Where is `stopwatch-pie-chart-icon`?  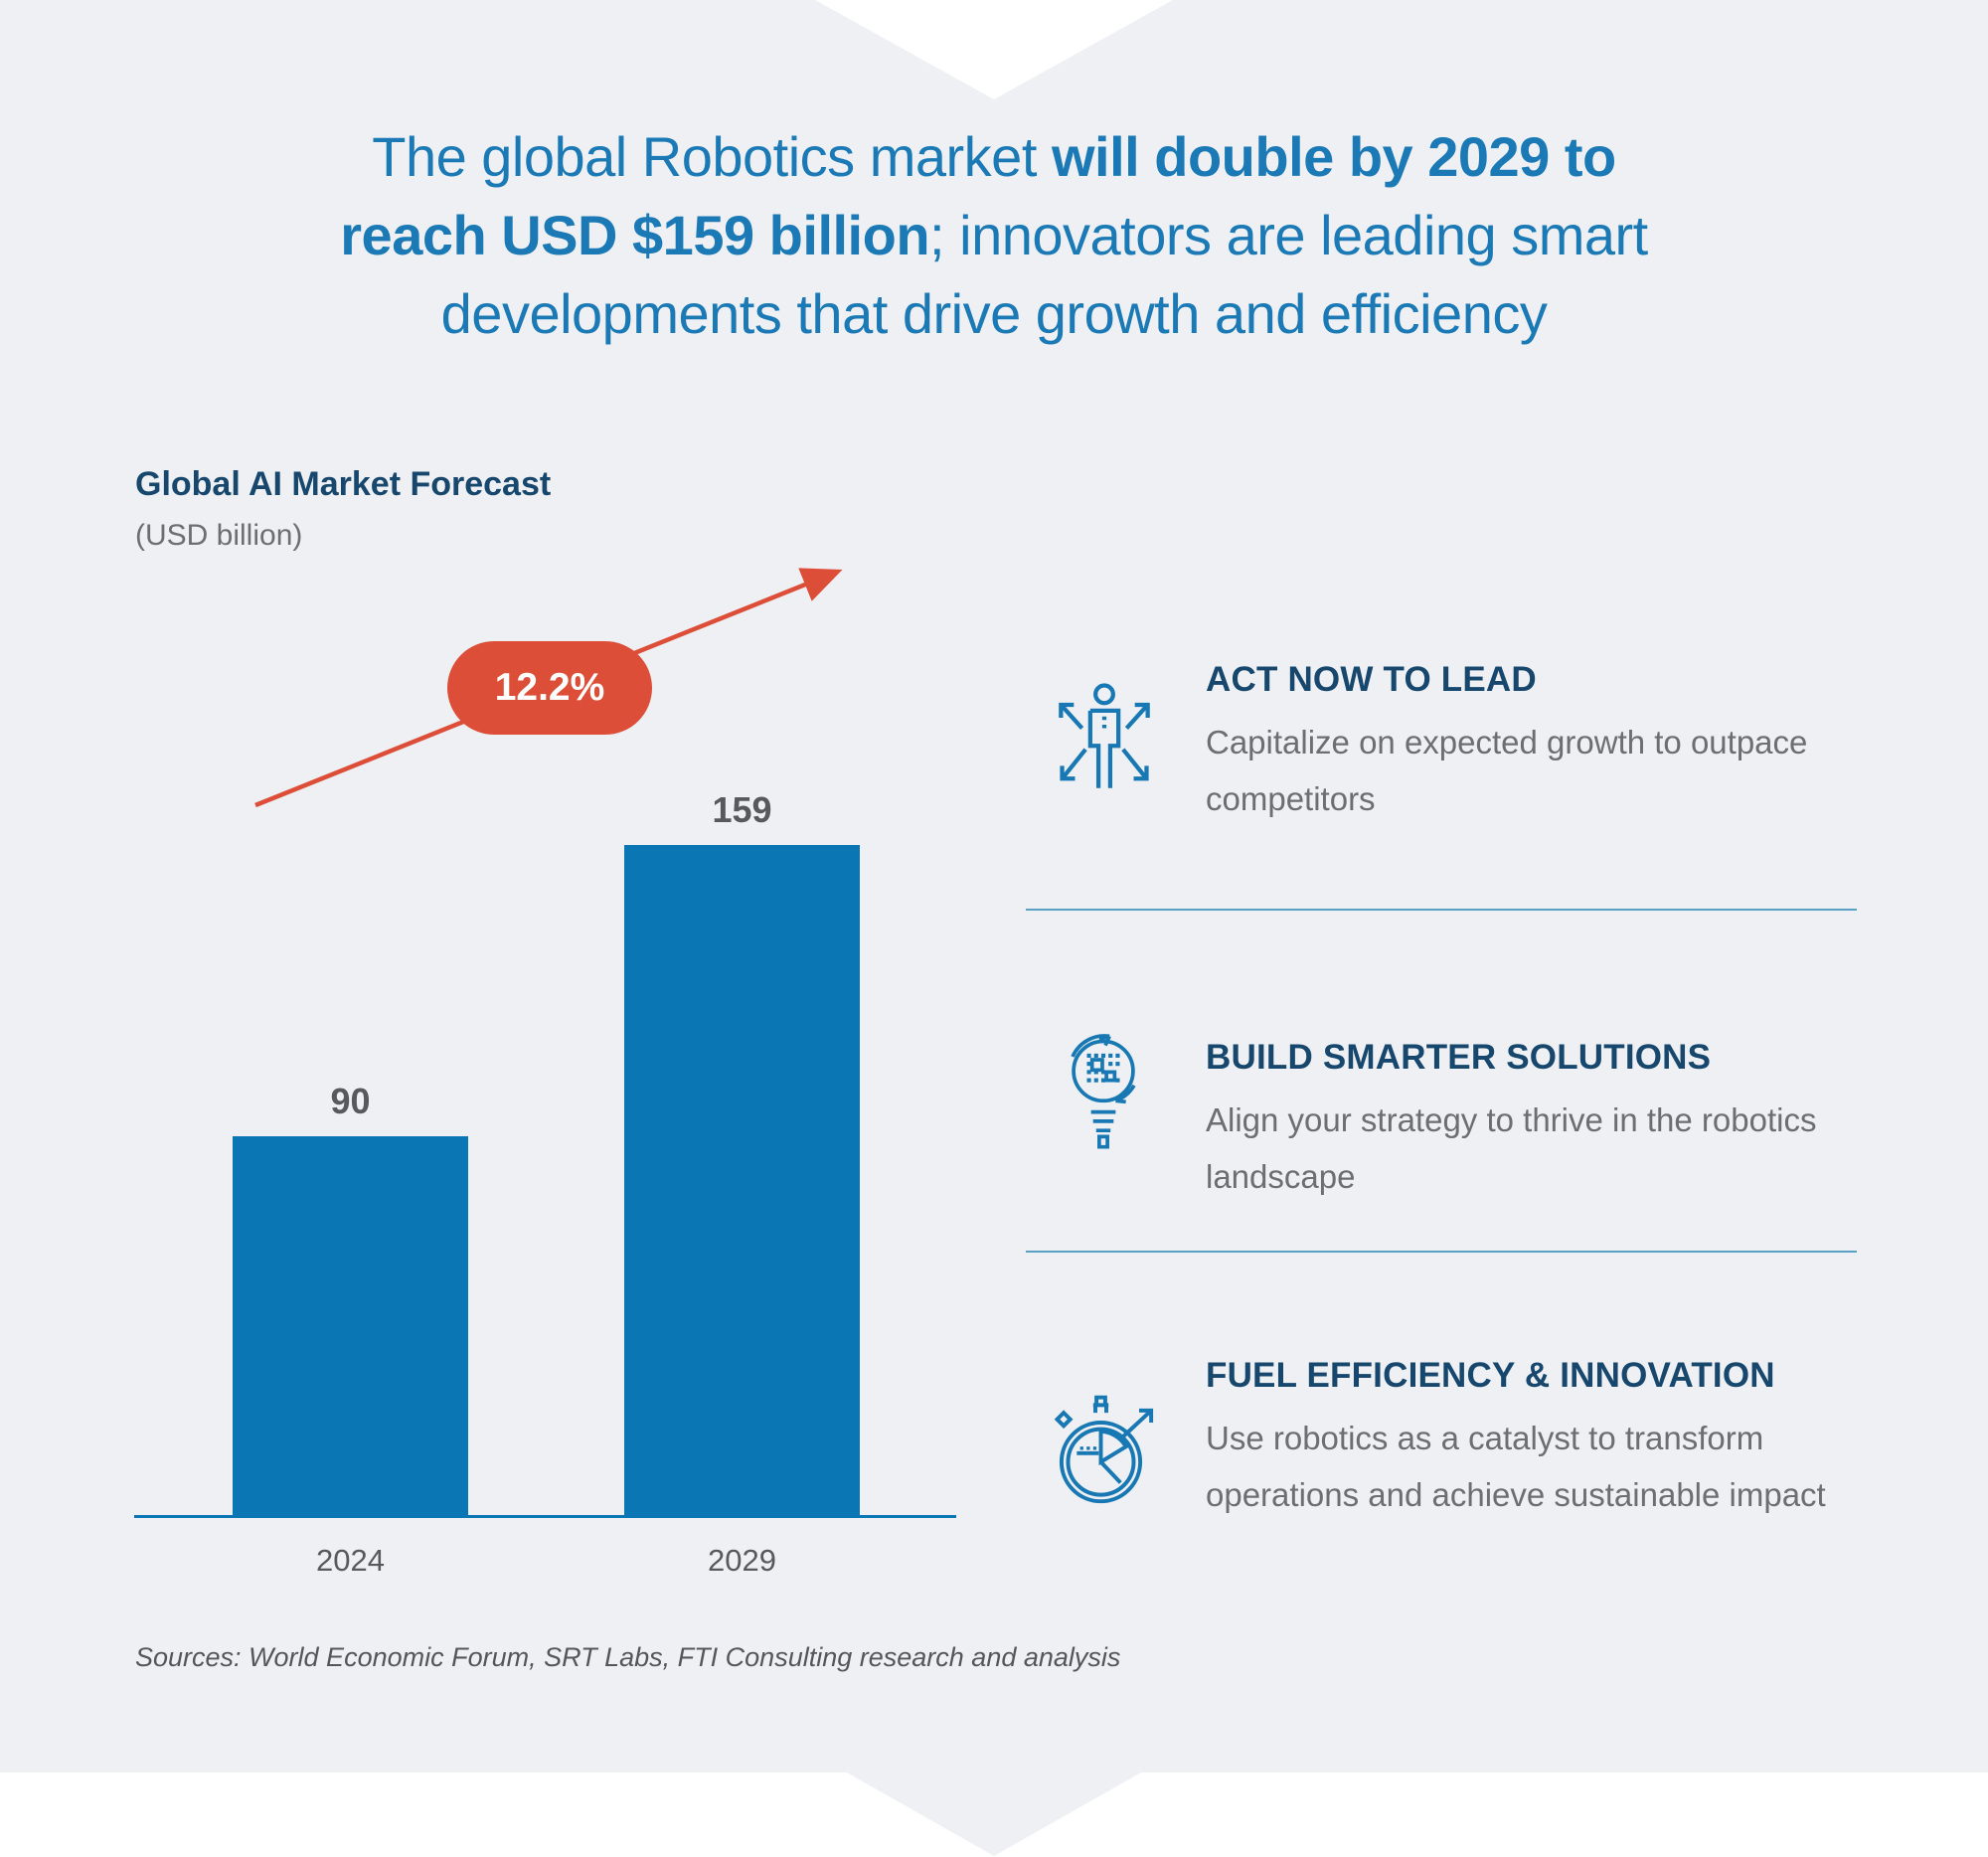 stopwatch-pie-chart-icon is located at coordinates (1106, 1455).